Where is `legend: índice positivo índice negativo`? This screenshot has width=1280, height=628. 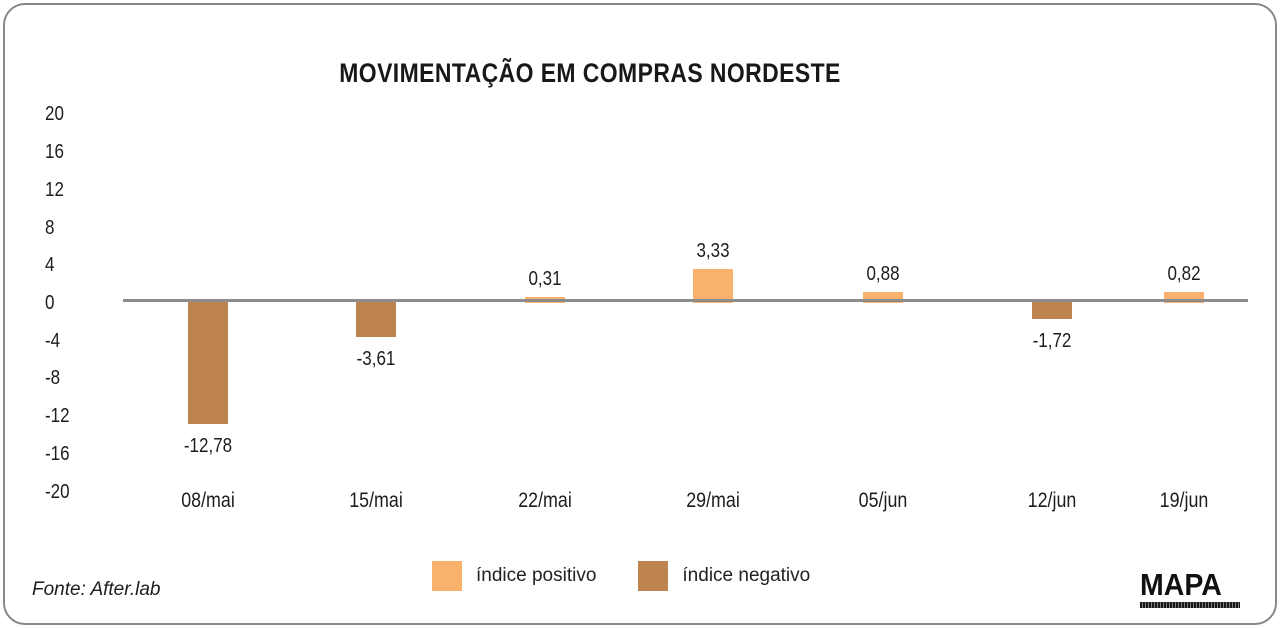
legend: índice positivo índice negativo is located at coordinates (621, 576).